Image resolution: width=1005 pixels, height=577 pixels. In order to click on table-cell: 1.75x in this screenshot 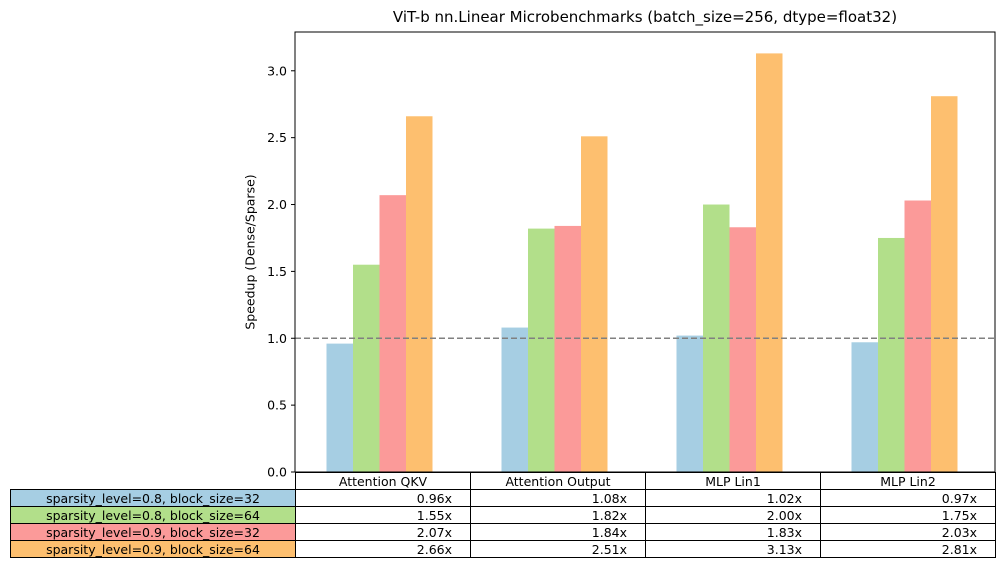, I will do `click(908, 515)`.